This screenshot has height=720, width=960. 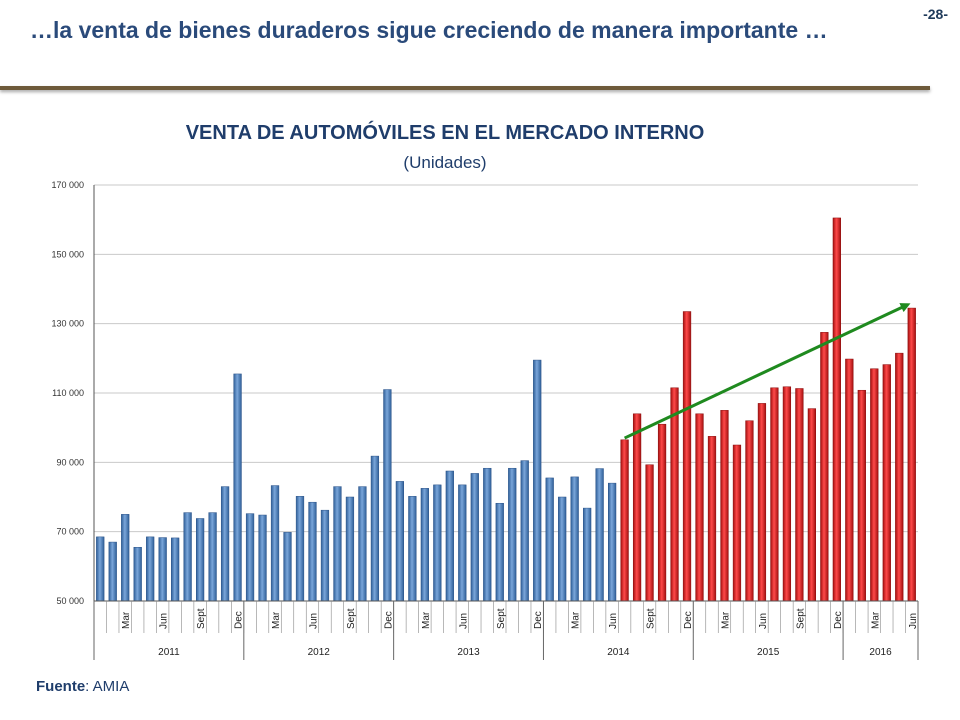 What do you see at coordinates (70, 601) in the screenshot?
I see `y-tick-label: 50 000` at bounding box center [70, 601].